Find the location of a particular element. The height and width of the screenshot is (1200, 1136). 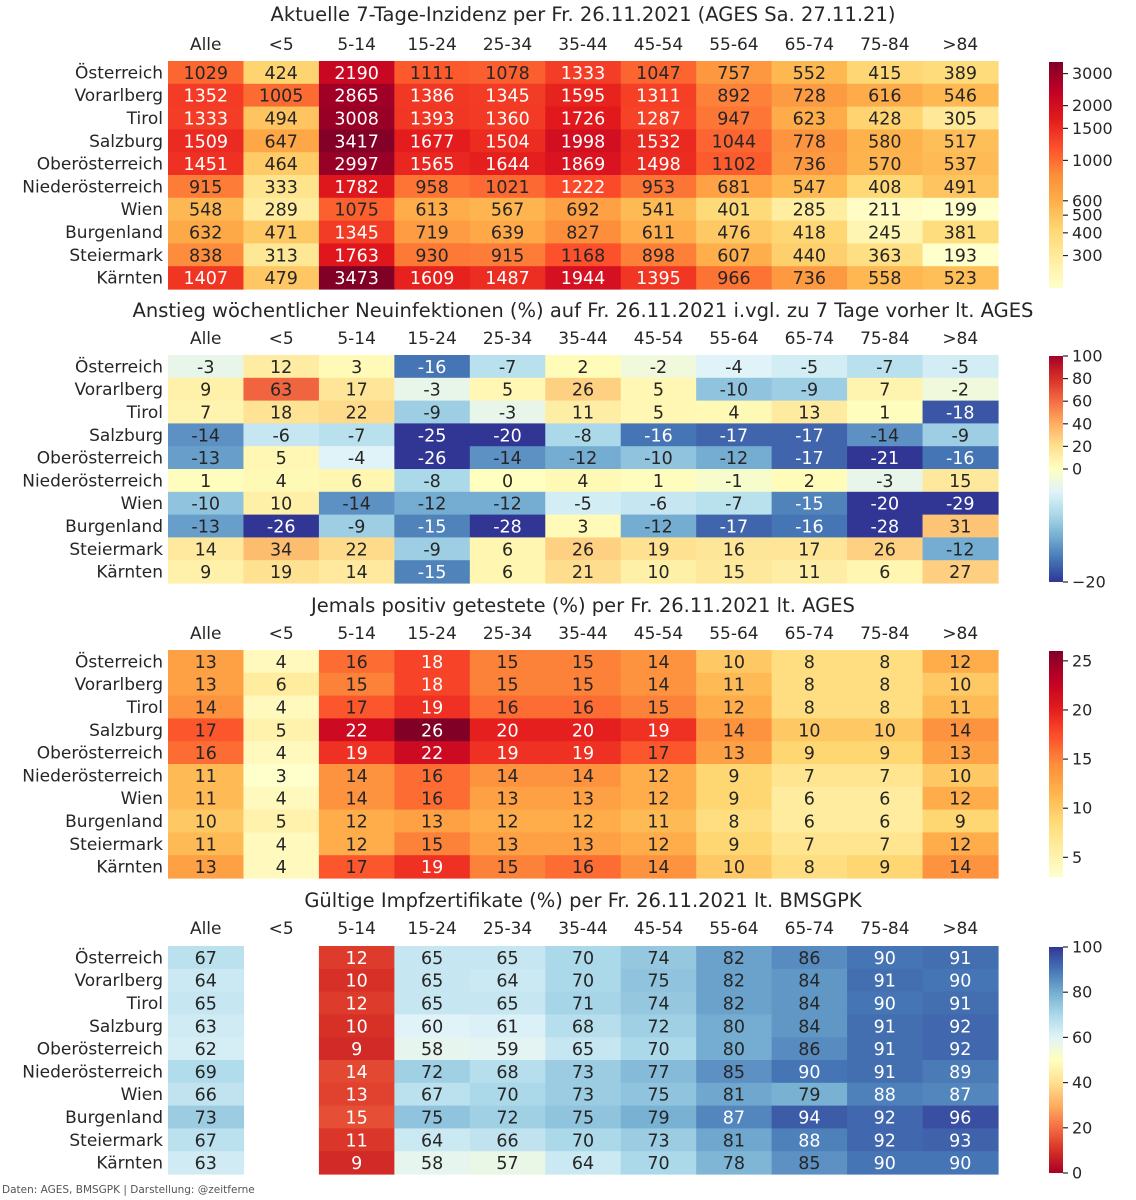

cell-value: 92 is located at coordinates (960, 1050).